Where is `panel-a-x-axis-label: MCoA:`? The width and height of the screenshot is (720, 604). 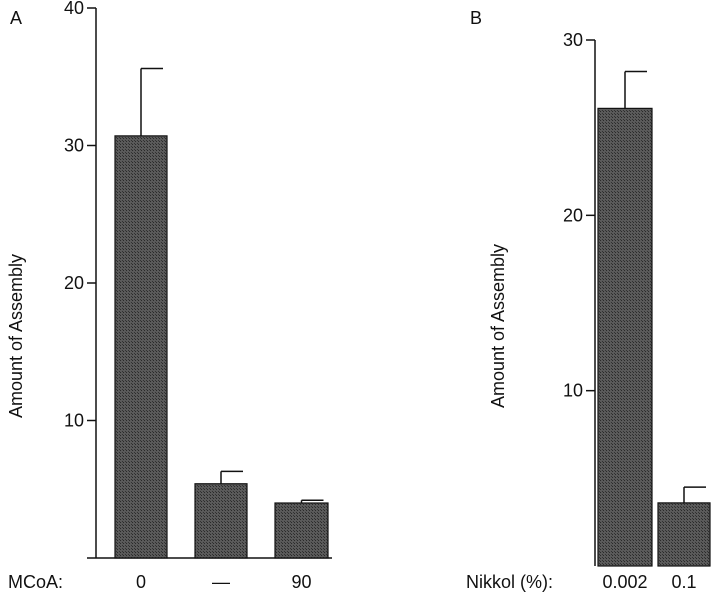
panel-a-x-axis-label: MCoA: is located at coordinates (35, 582).